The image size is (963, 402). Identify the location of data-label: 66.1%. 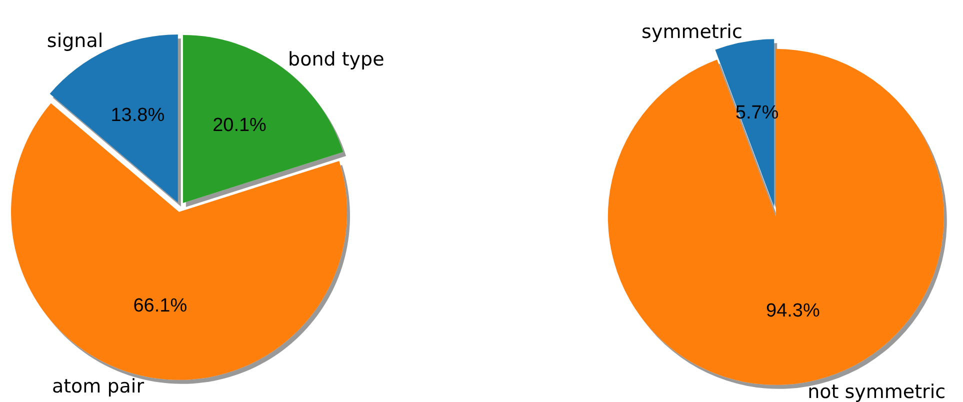
(160, 305).